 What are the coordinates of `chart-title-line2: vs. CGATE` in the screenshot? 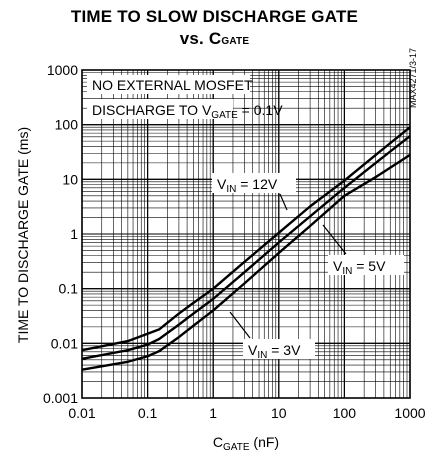 It's located at (214, 38).